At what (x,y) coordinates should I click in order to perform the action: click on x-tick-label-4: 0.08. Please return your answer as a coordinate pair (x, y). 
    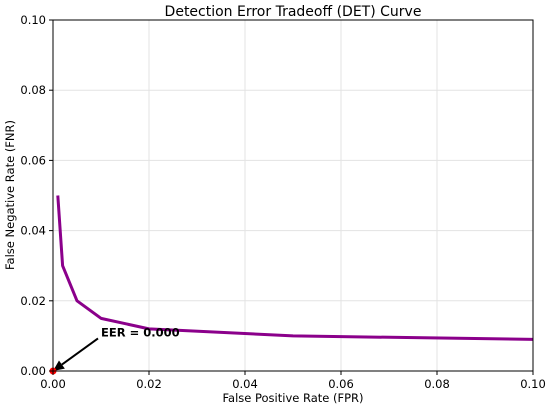
    Looking at the image, I should click on (437, 384).